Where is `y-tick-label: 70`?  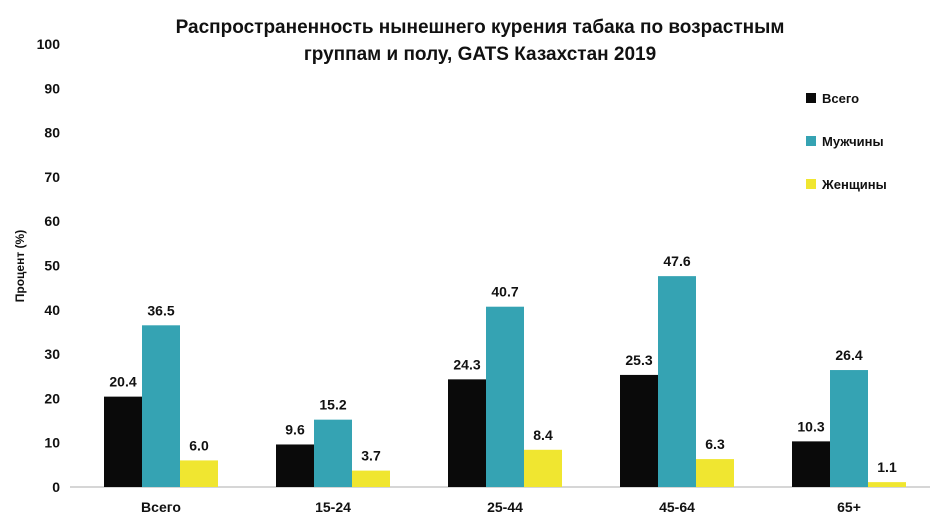
y-tick-label: 70 is located at coordinates (52, 177).